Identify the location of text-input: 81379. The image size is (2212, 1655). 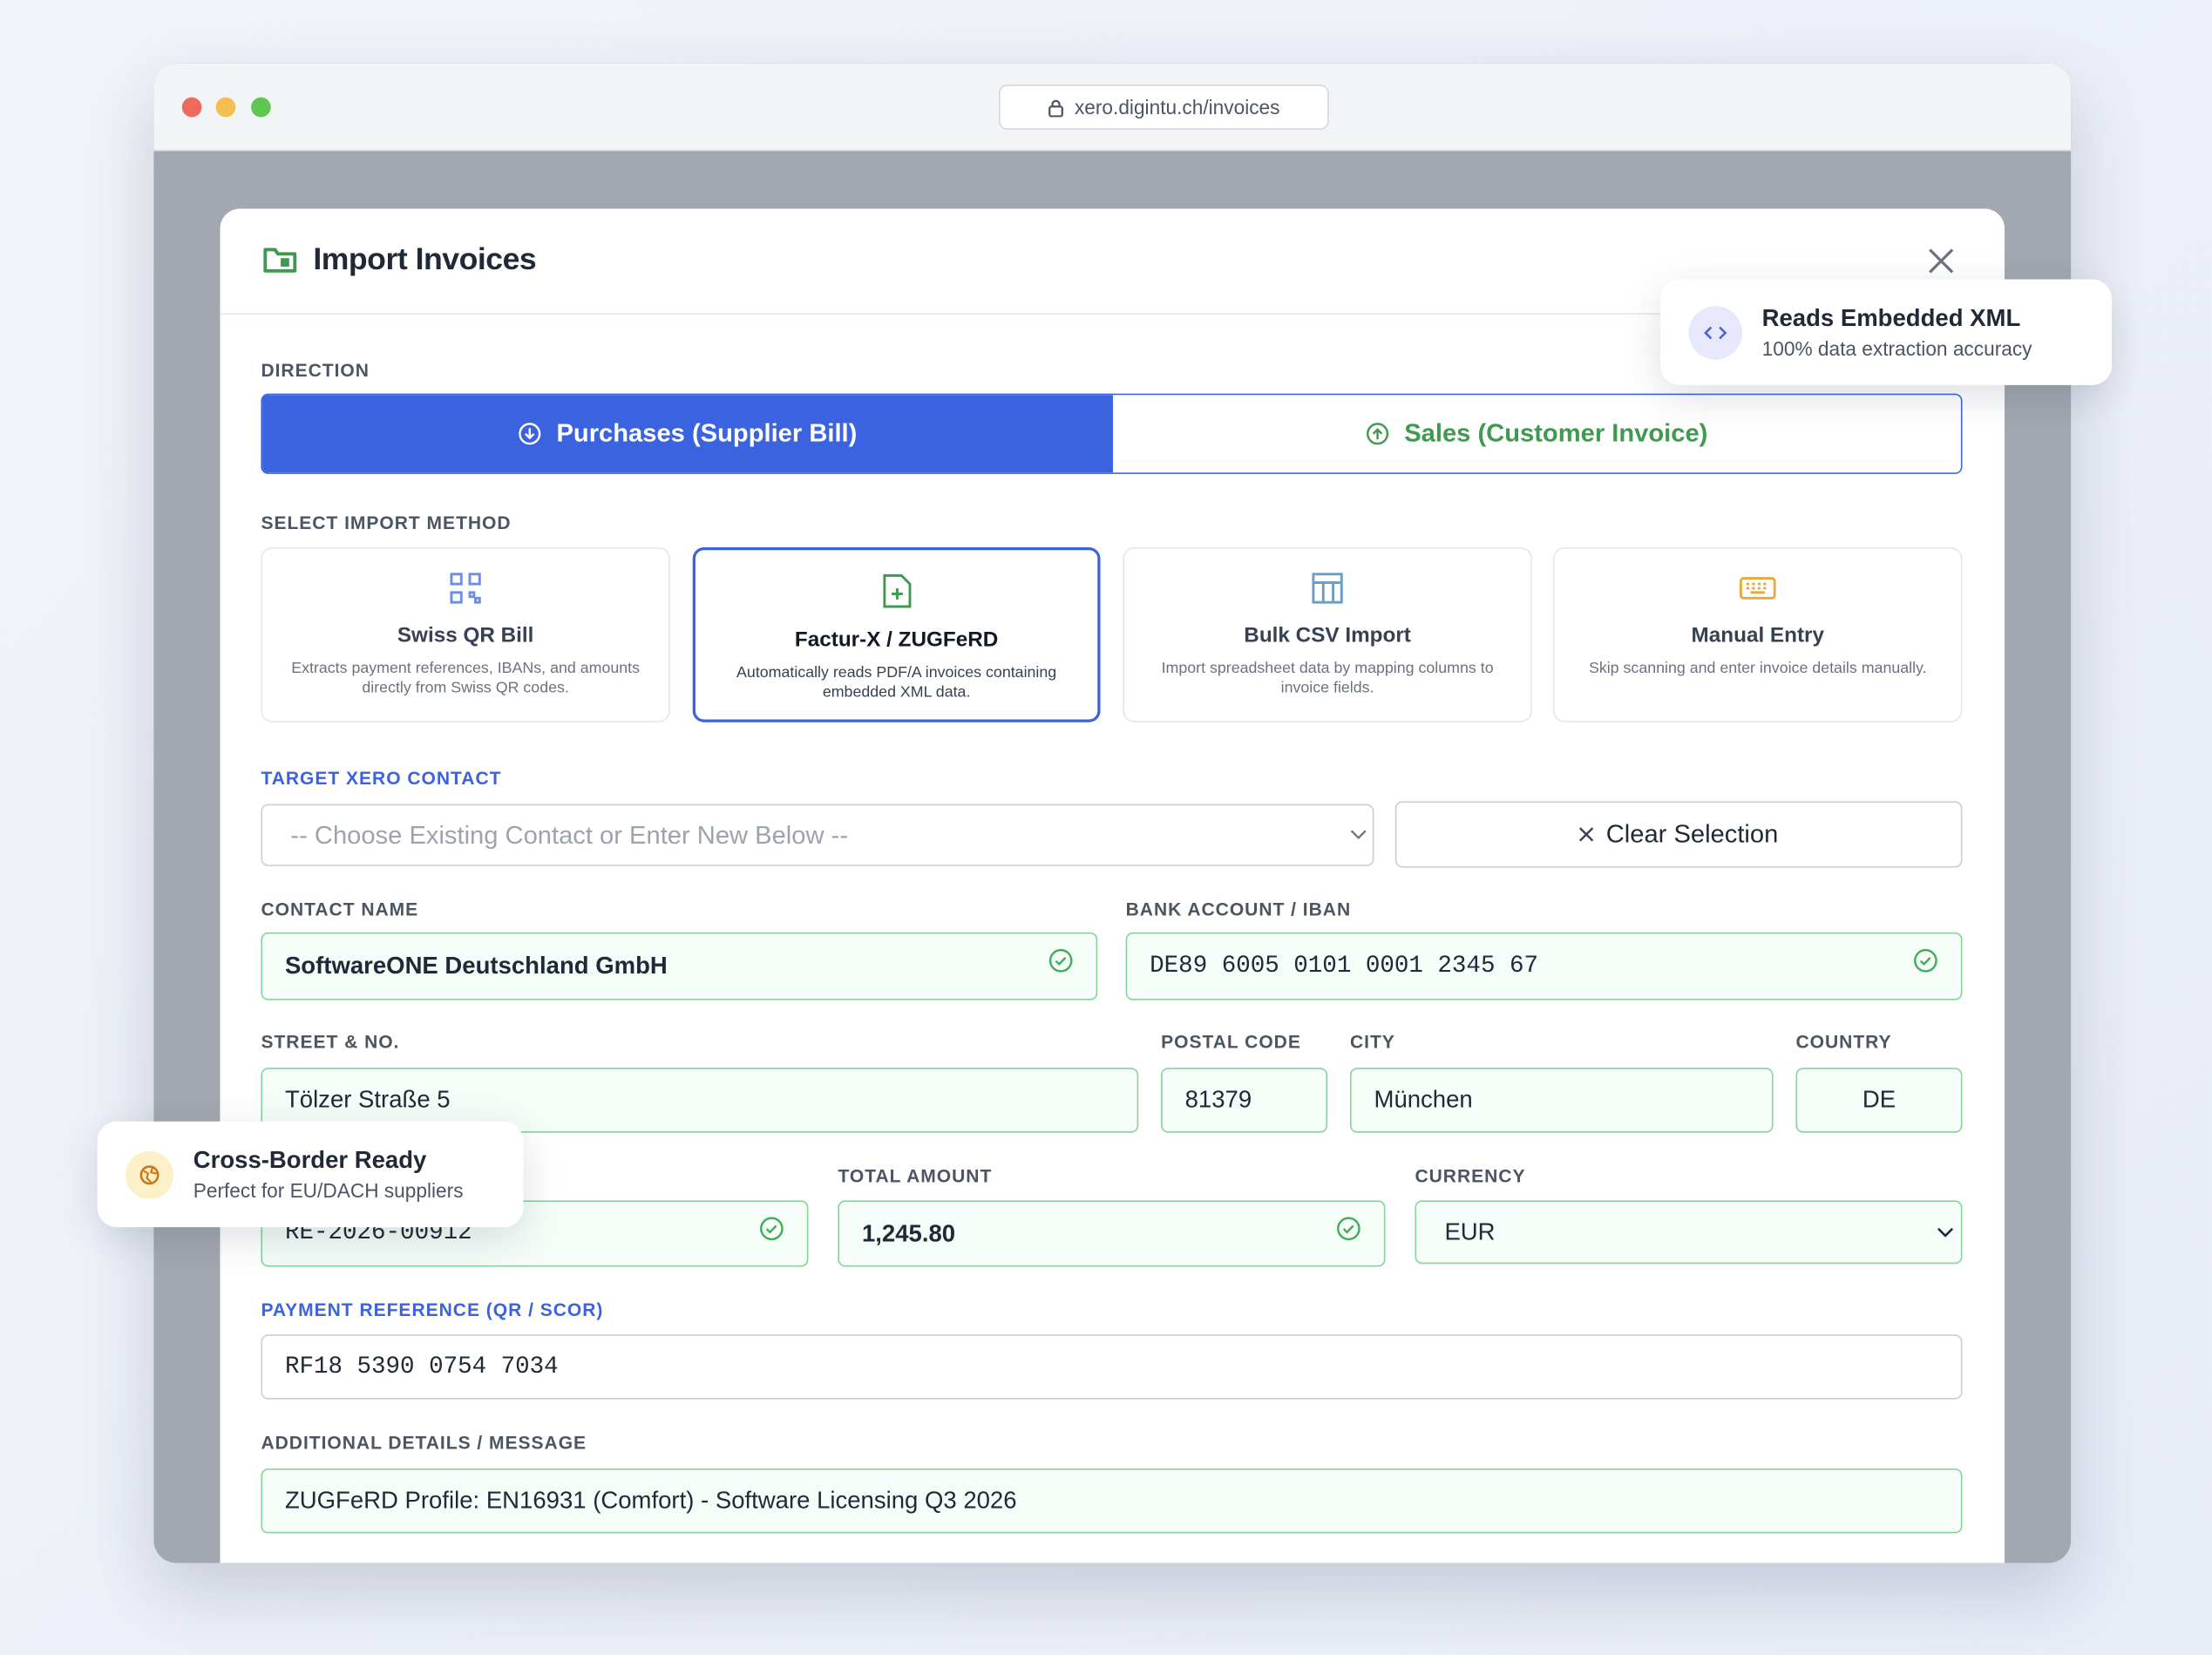
(1244, 1100).